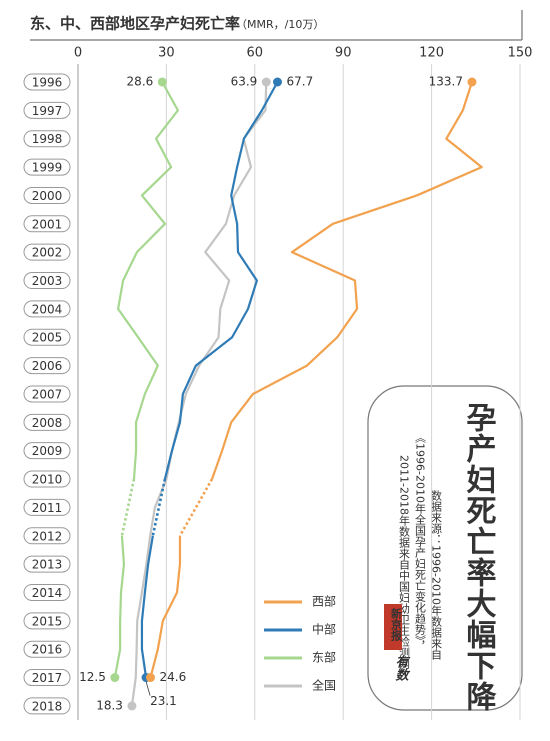 Image resolution: width=550 pixels, height=741 pixels. What do you see at coordinates (420, 541) in the screenshot?
I see `source-line: 《1996-2010年全国孕产妇死亡变化趋势》，` at bounding box center [420, 541].